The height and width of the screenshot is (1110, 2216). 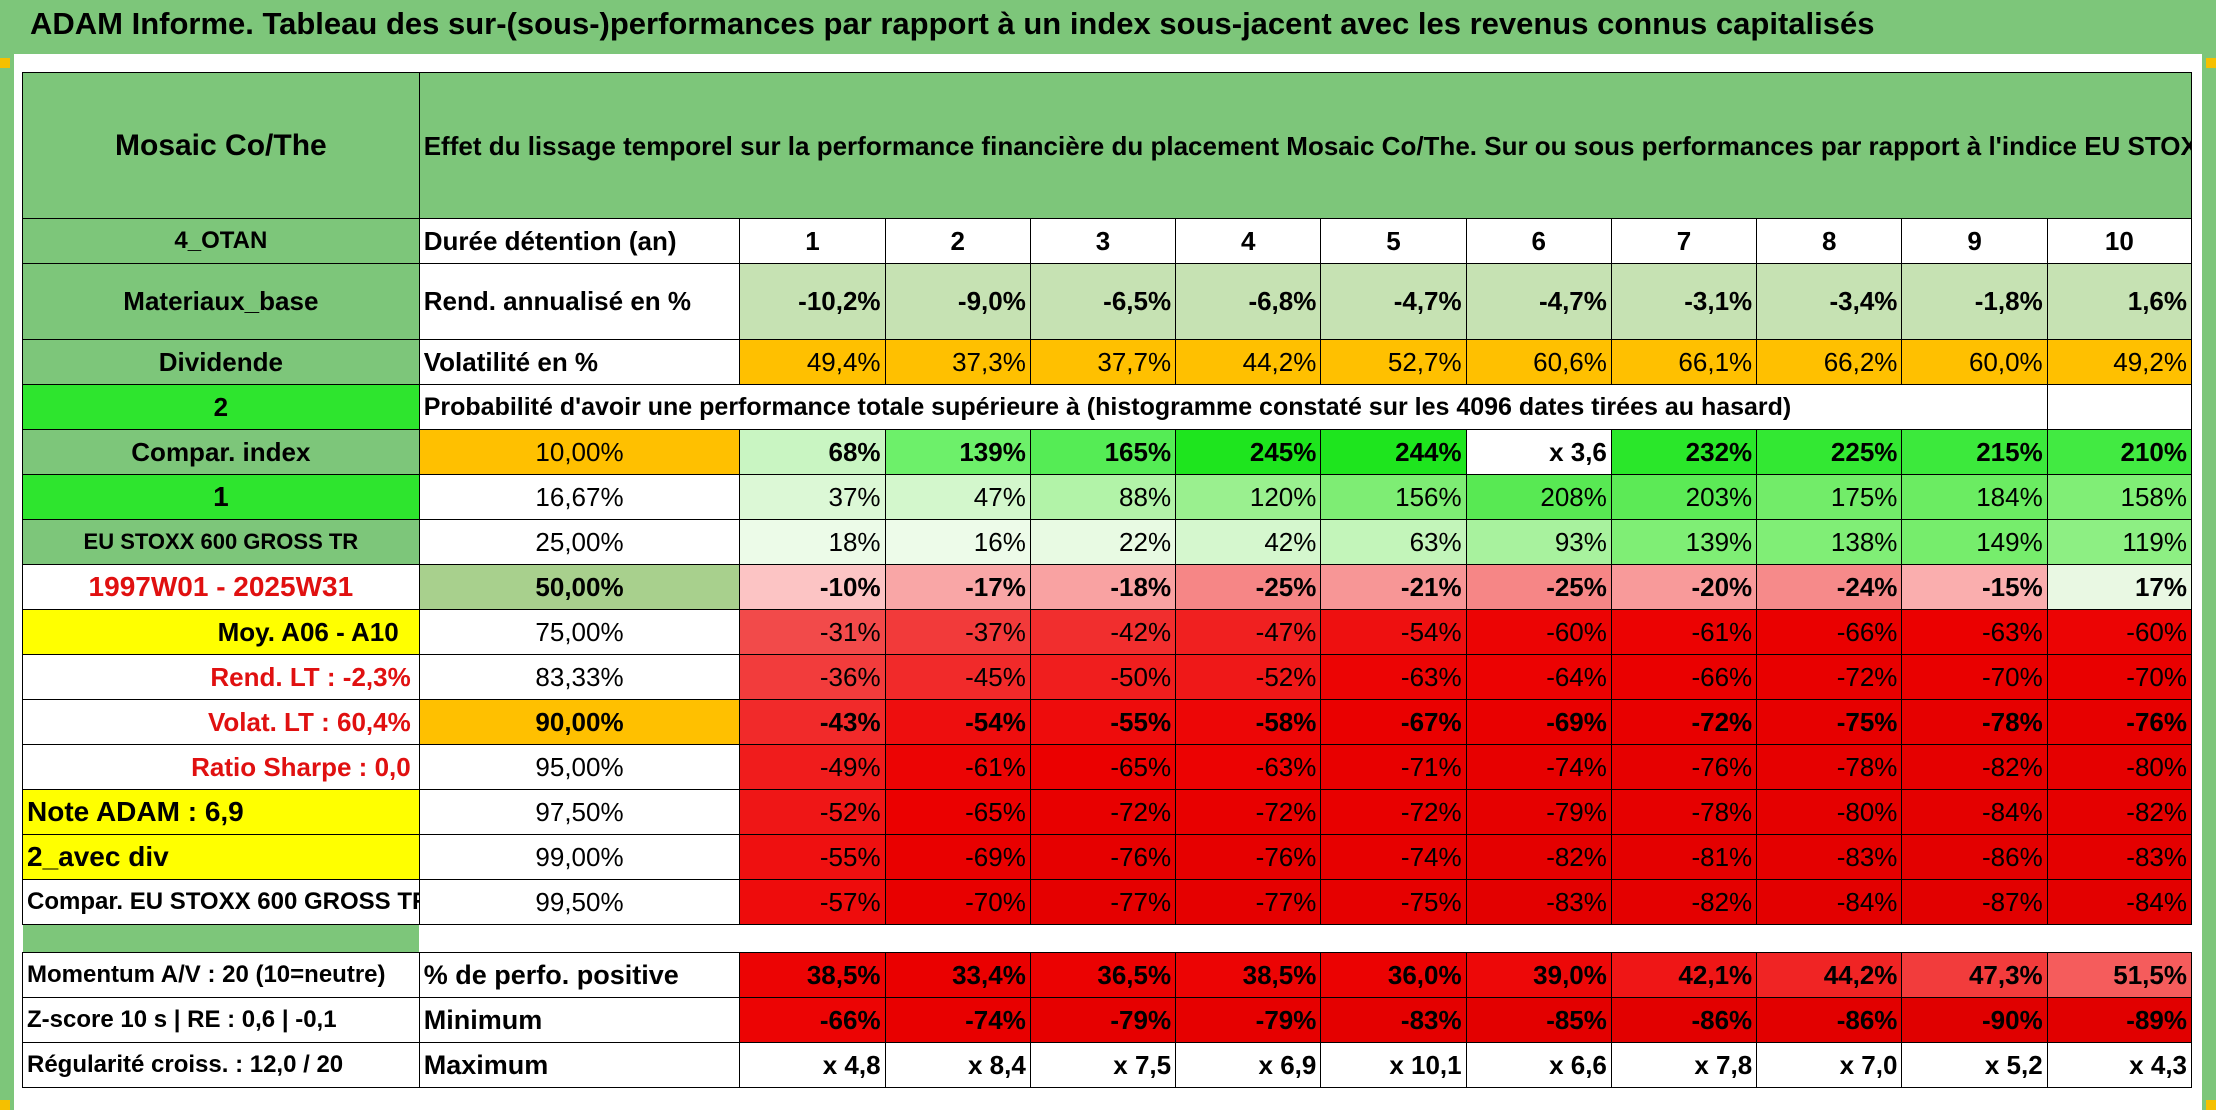 What do you see at coordinates (1103, 1065) in the screenshot?
I see `max-cell: x 7,5` at bounding box center [1103, 1065].